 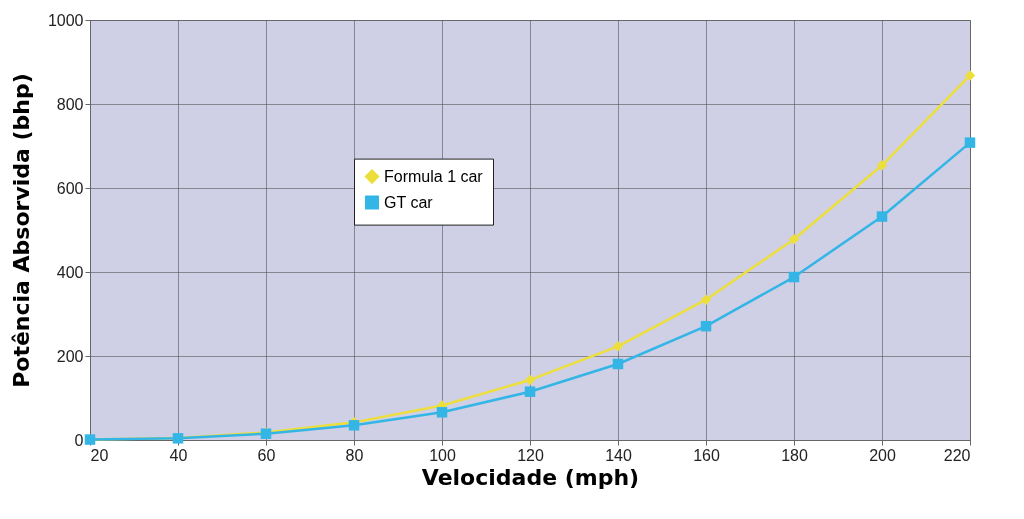 What do you see at coordinates (882, 455) in the screenshot?
I see `x-tick-label: 200` at bounding box center [882, 455].